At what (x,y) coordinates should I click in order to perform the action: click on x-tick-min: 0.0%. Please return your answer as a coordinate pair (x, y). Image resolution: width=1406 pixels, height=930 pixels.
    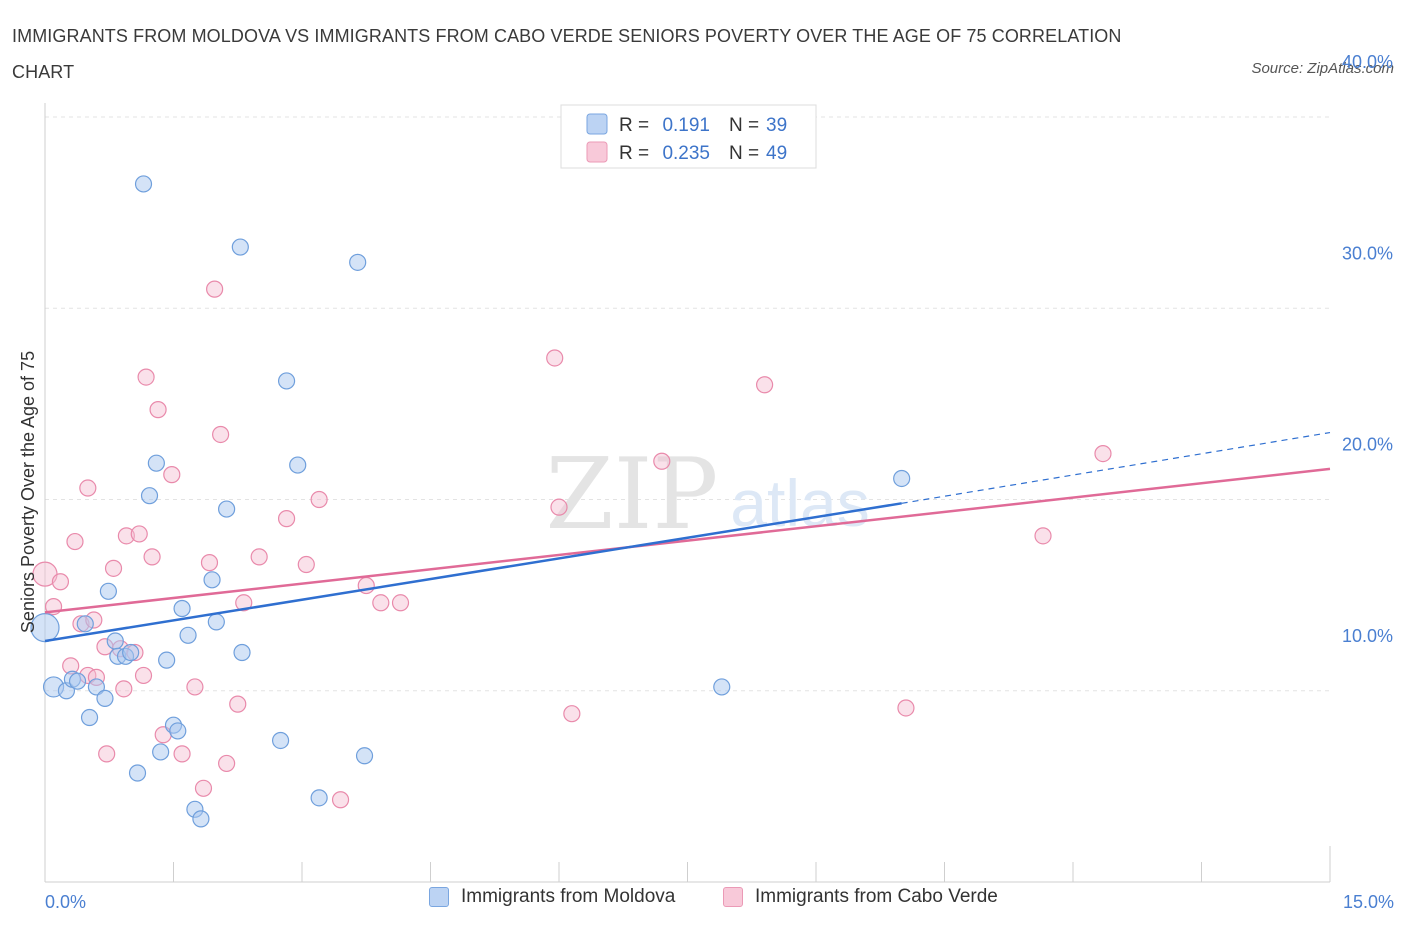
    Looking at the image, I should click on (65, 902).